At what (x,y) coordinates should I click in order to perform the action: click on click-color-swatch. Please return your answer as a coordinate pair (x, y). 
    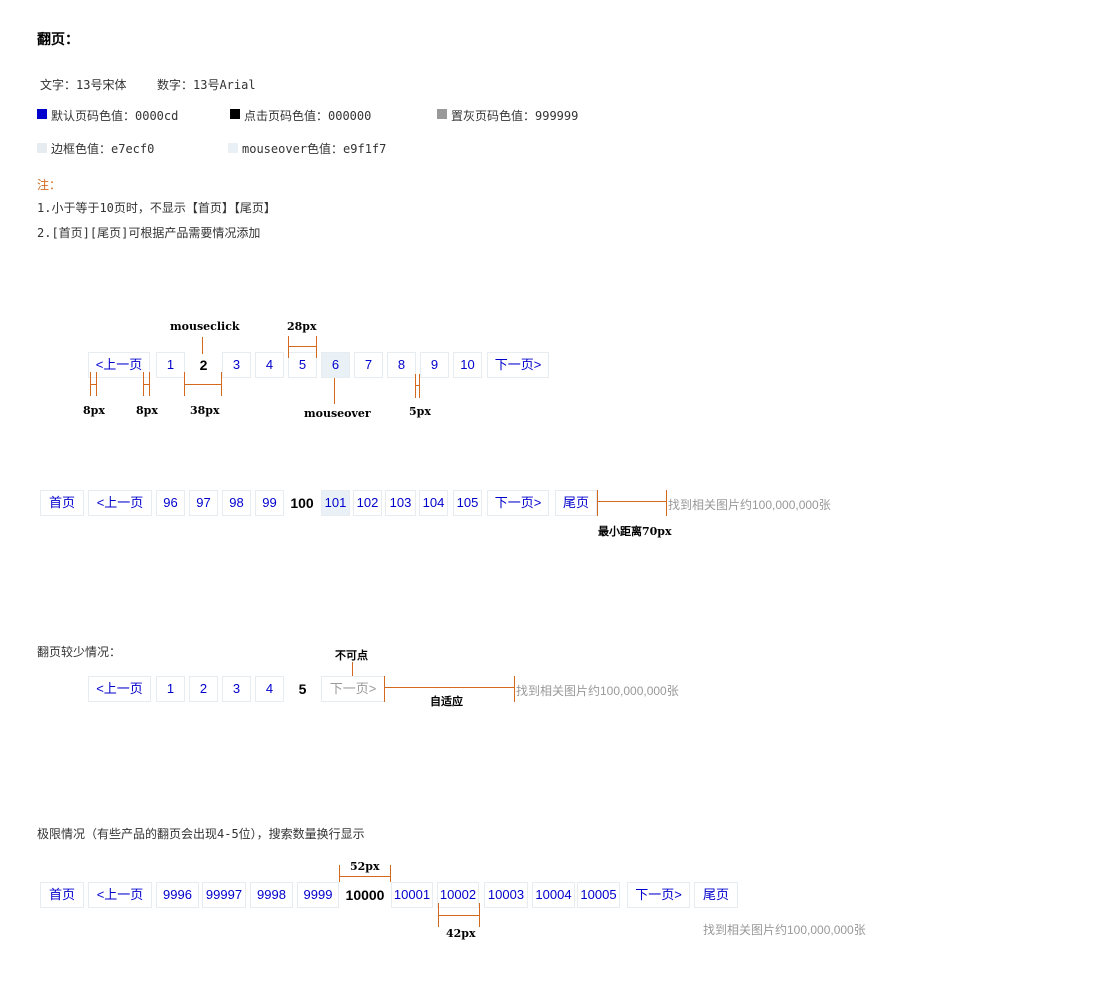
    Looking at the image, I should click on (235, 114).